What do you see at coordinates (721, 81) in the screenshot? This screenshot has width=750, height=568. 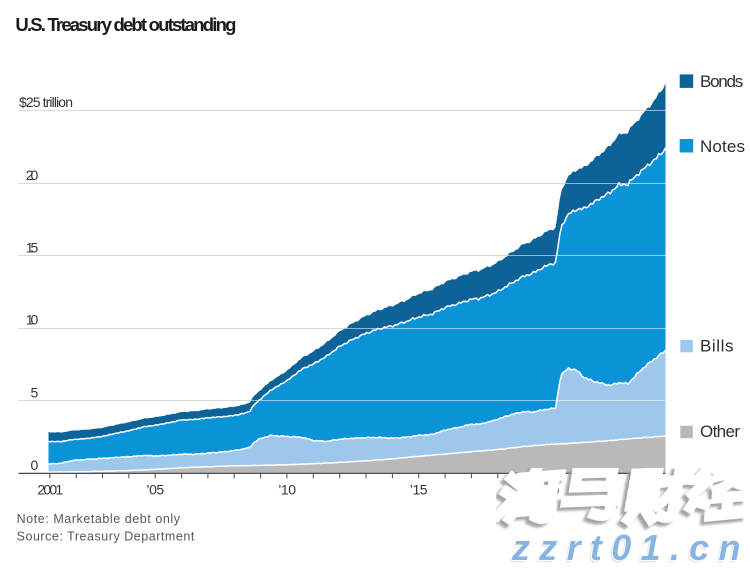 I see `svg-text: Bonds` at bounding box center [721, 81].